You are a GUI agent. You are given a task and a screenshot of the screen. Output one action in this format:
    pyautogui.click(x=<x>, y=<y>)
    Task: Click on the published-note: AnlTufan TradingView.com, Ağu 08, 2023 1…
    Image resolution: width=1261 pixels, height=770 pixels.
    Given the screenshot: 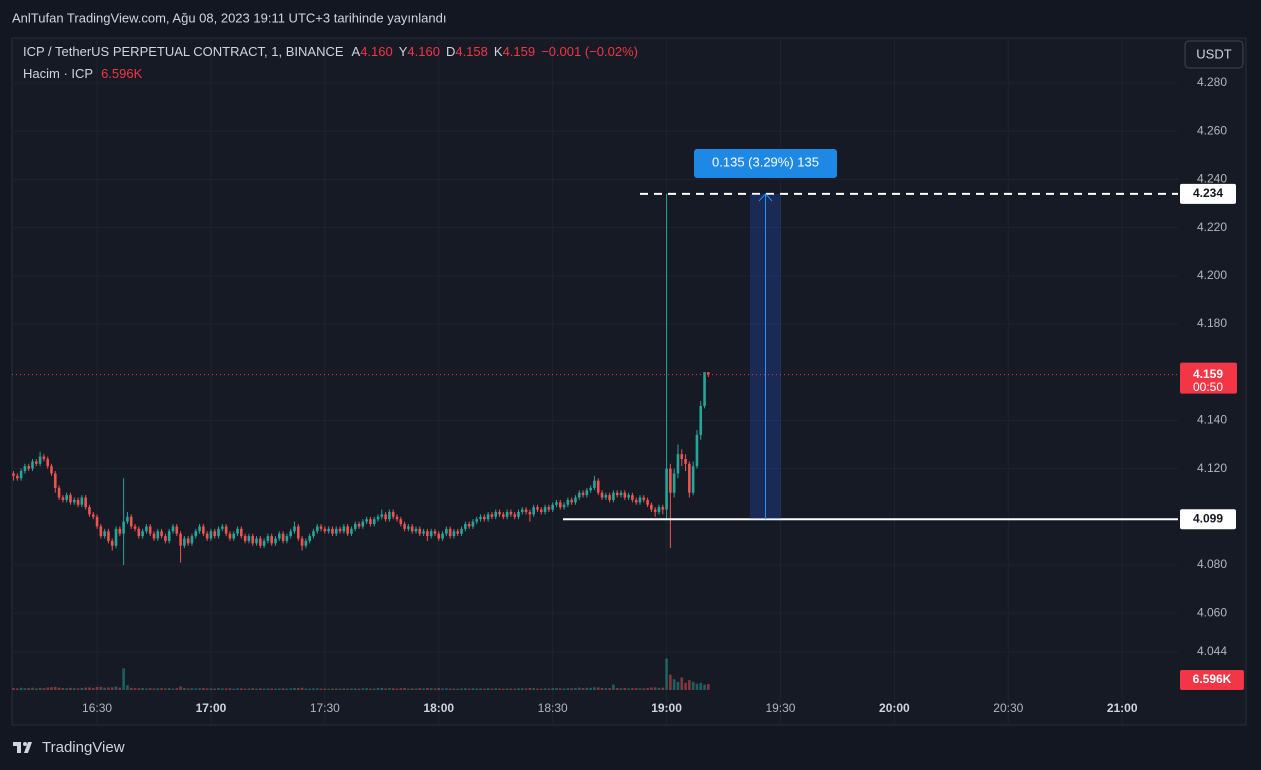 What is the action you would take?
    pyautogui.click(x=229, y=17)
    